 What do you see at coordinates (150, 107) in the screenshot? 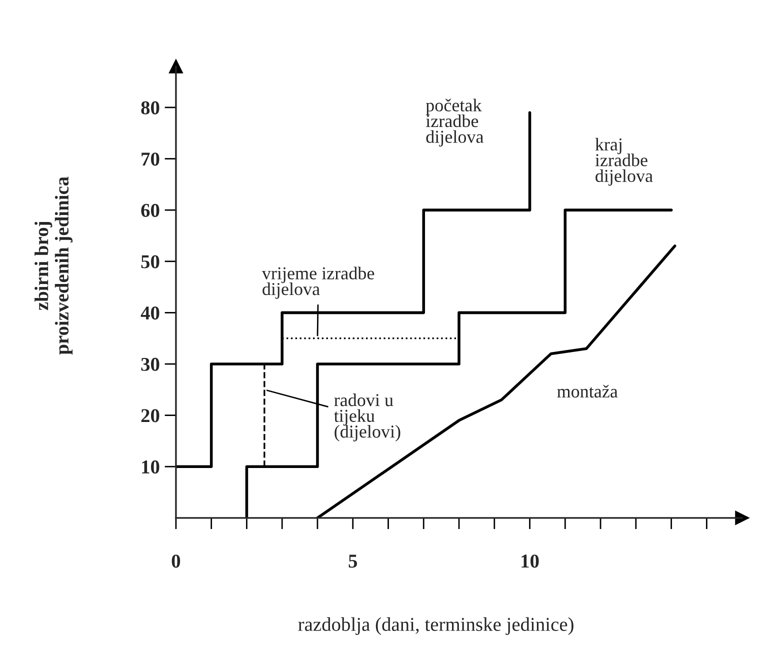
I see `y-tick-label: 80` at bounding box center [150, 107].